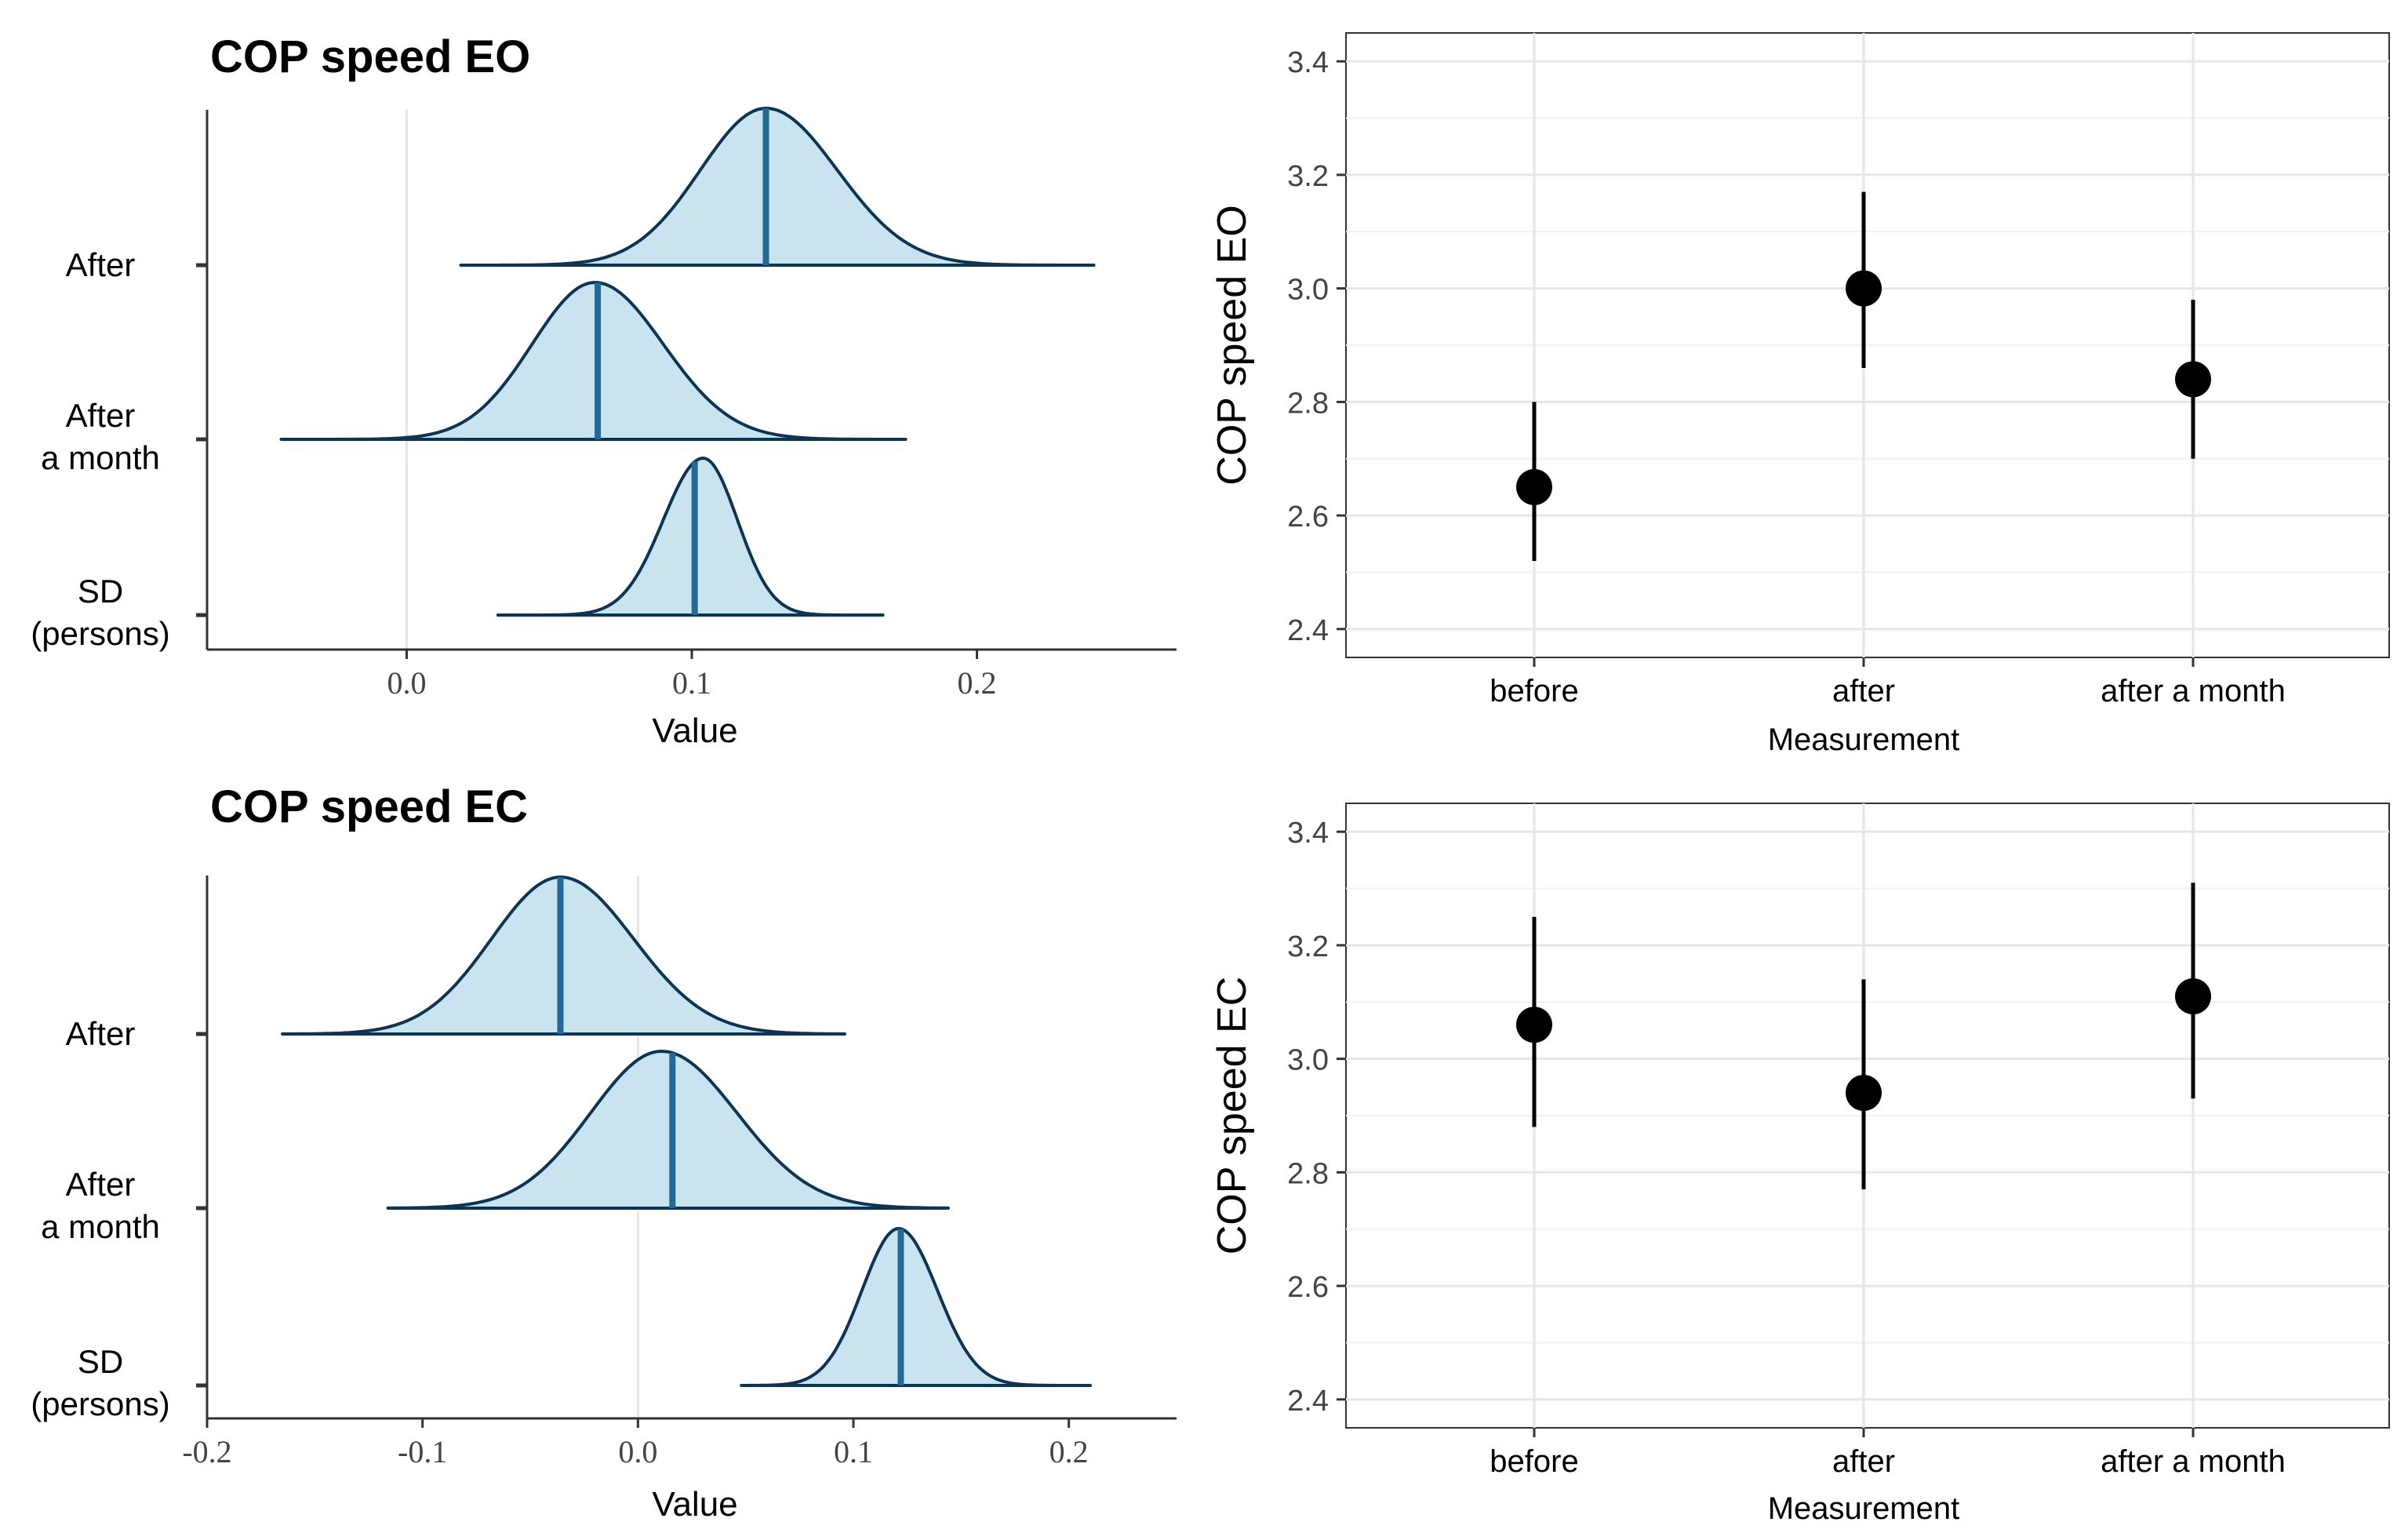  I want to click on chart-title: COP speed EO, so click(370, 56).